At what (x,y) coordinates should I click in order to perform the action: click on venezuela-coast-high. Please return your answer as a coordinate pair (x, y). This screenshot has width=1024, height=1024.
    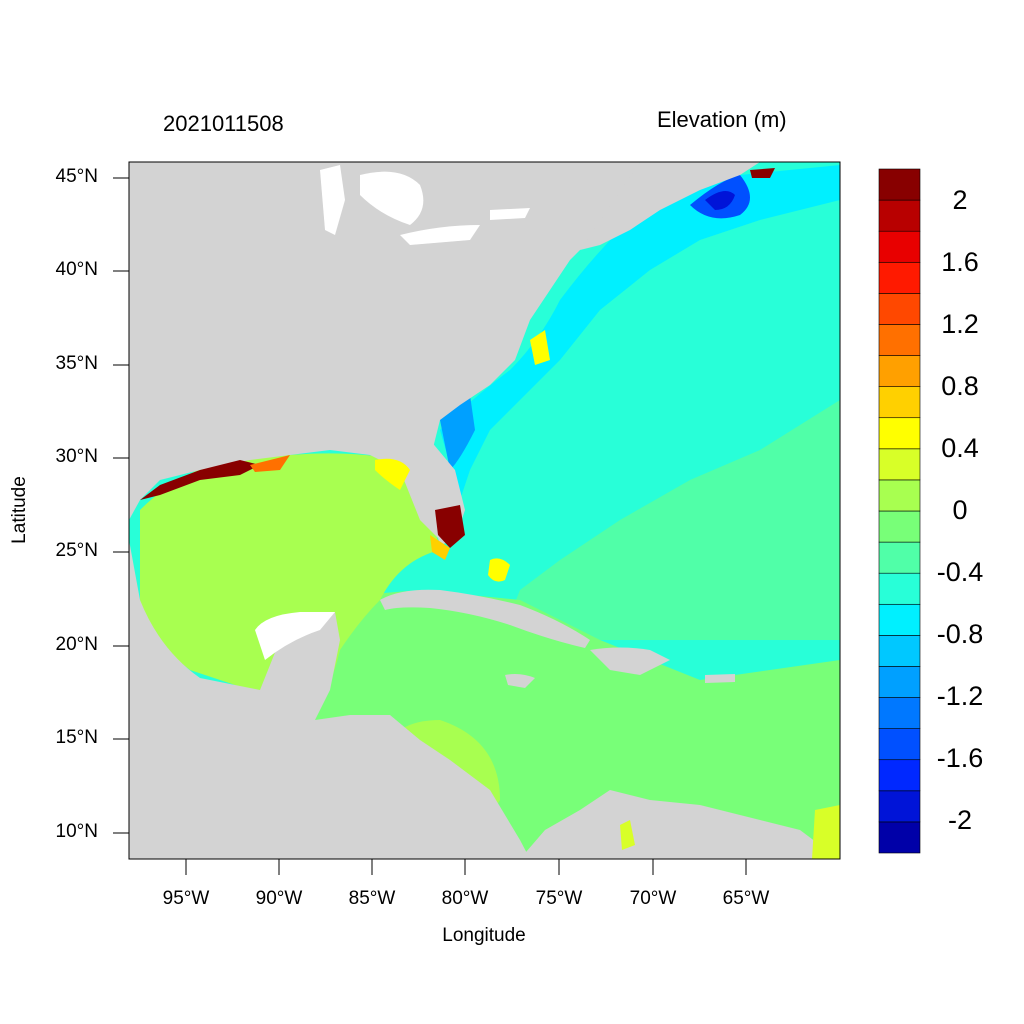
    Looking at the image, I should click on (627, 835).